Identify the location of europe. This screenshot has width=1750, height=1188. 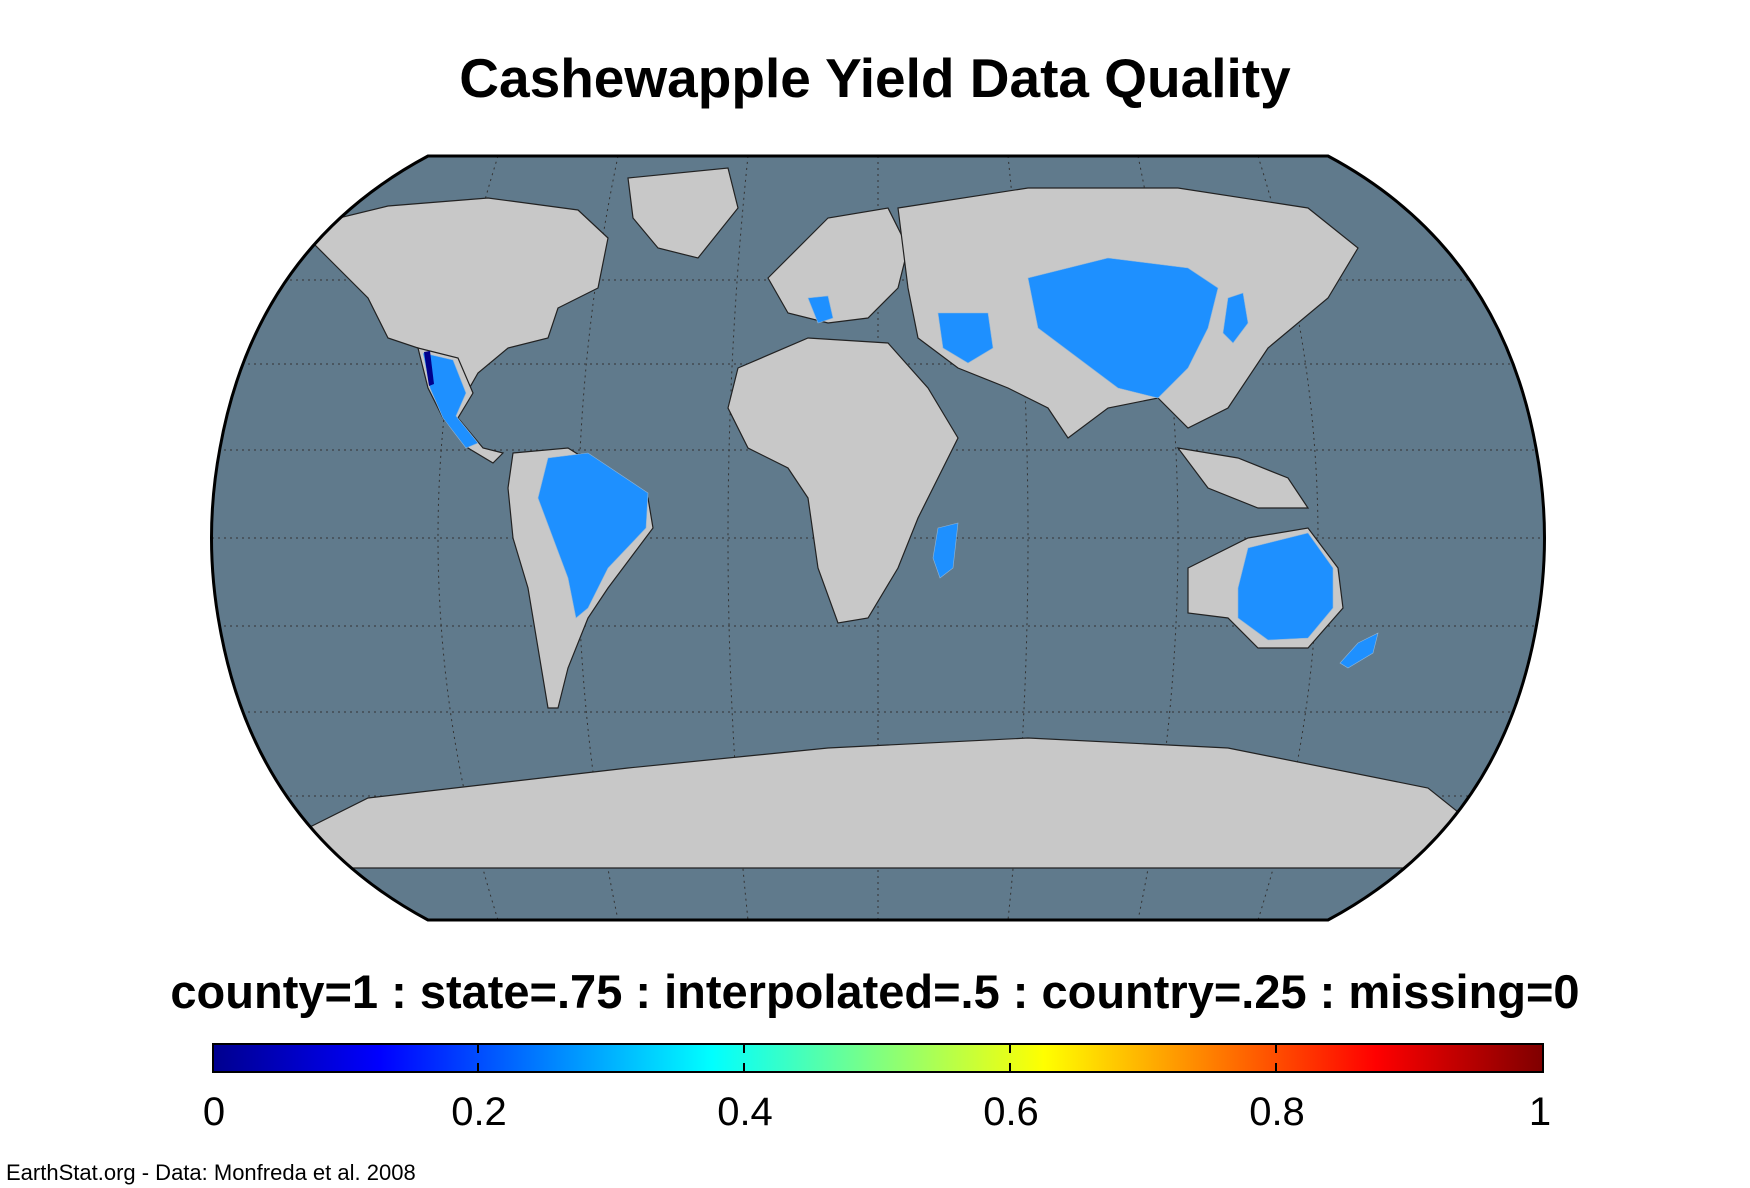
(838, 265).